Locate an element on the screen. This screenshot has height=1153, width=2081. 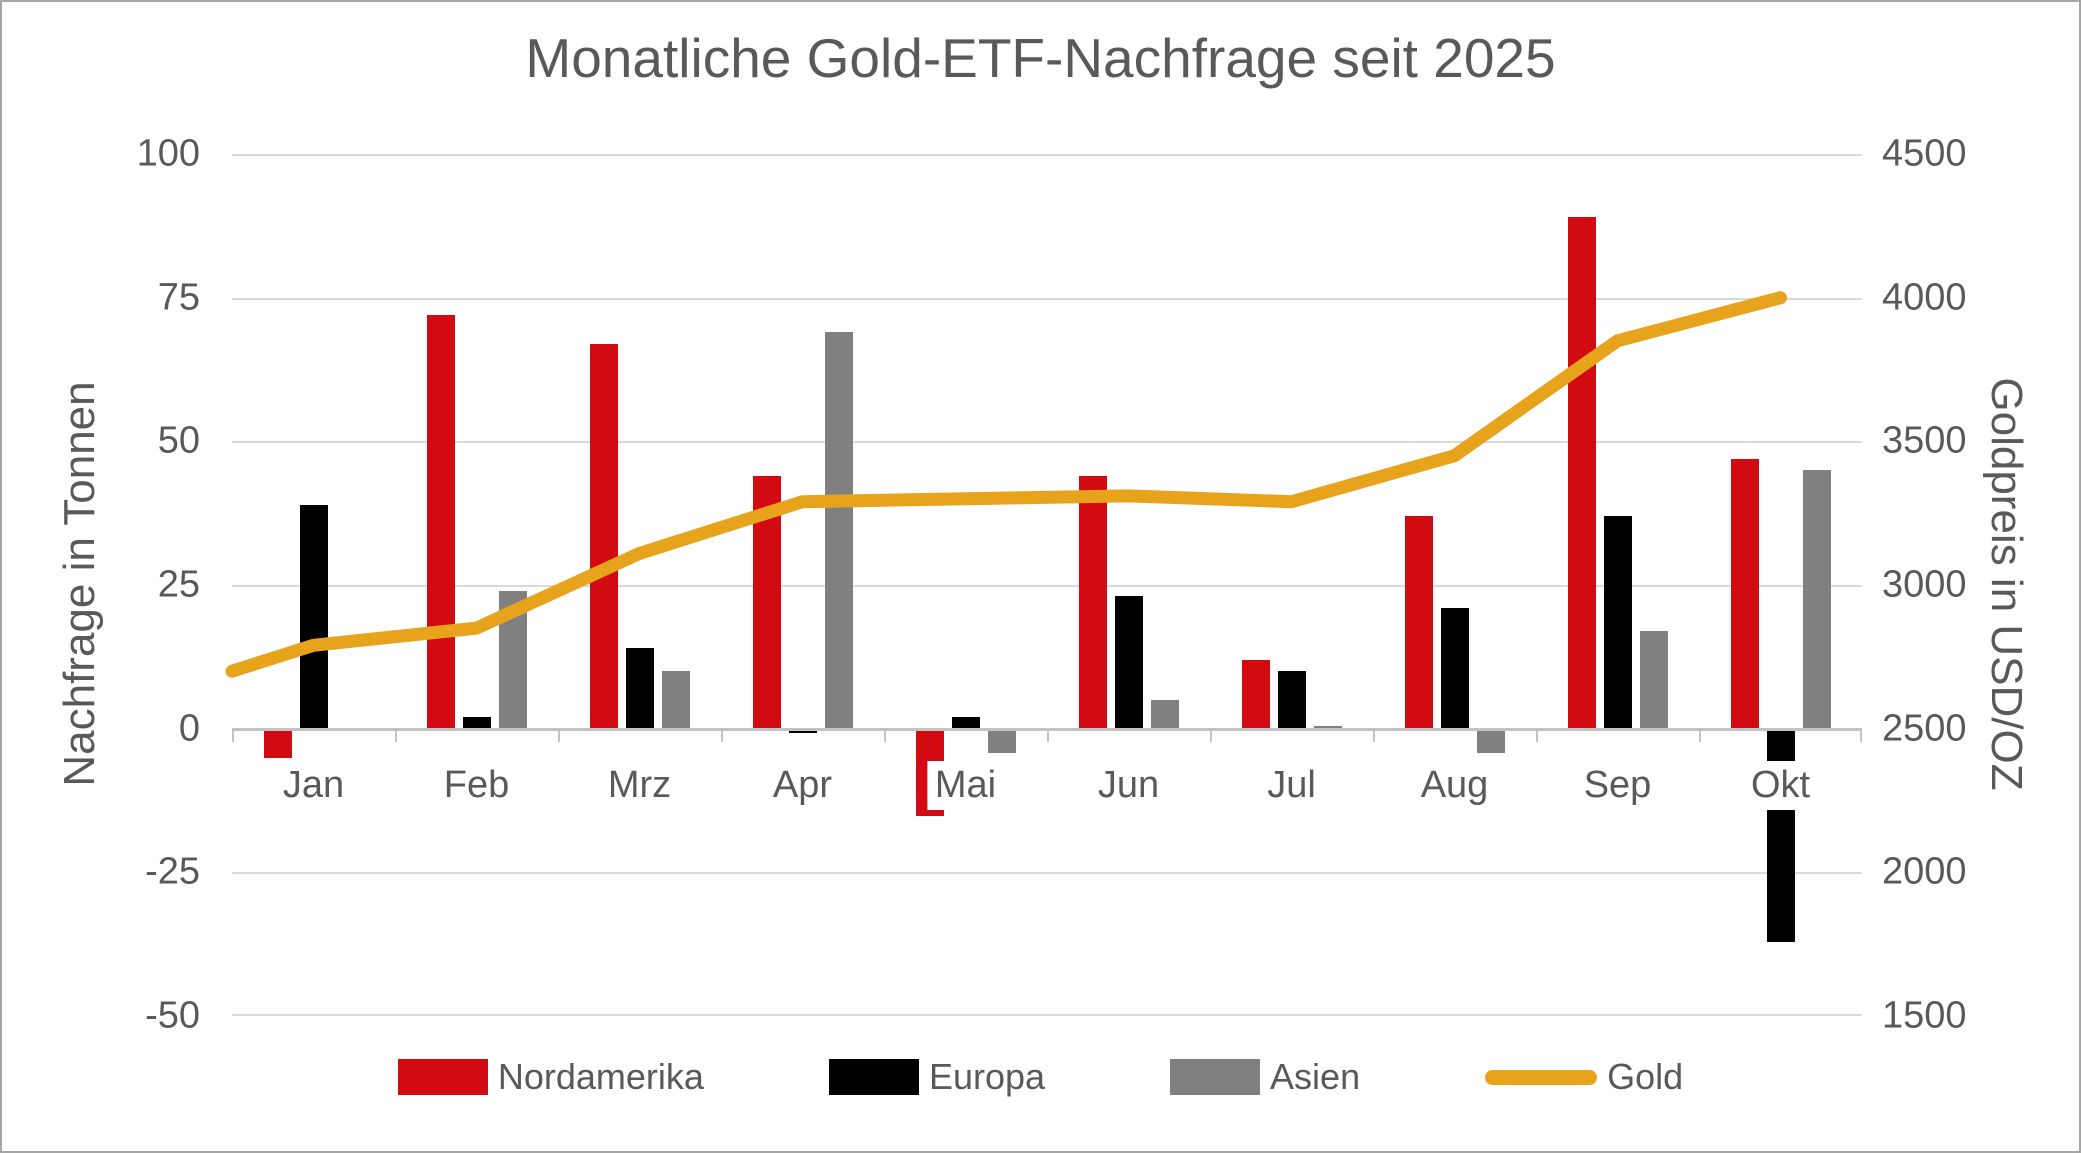
legend-label-gold: Gold is located at coordinates (1645, 1076).